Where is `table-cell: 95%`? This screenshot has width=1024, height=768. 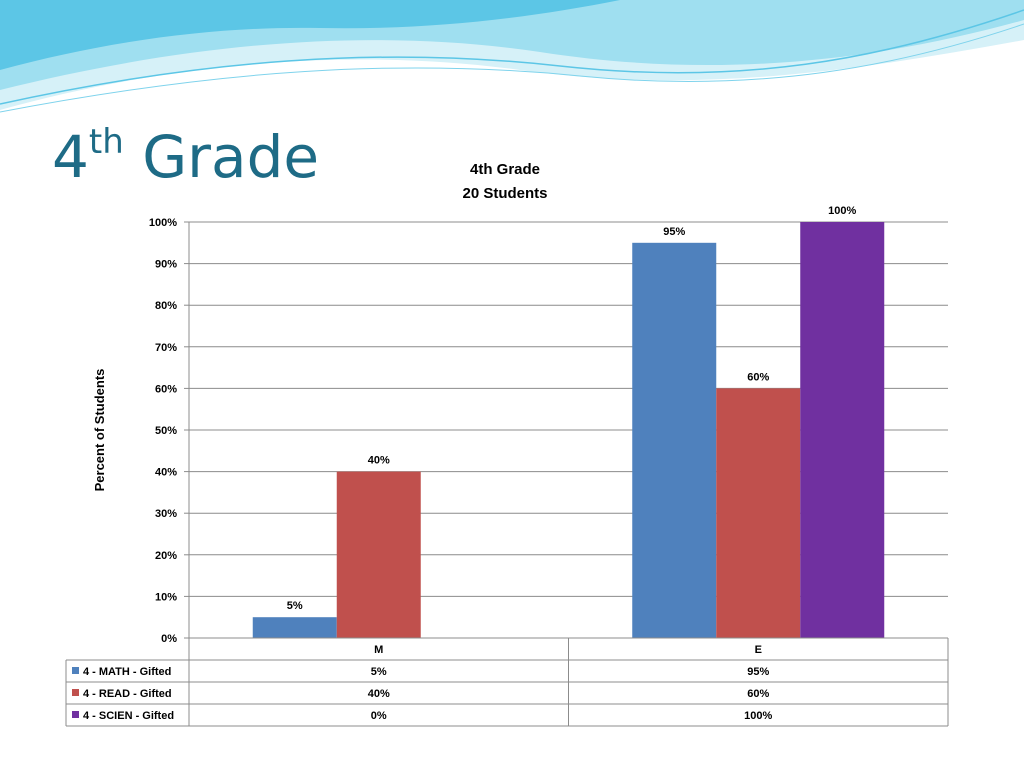
table-cell: 95% is located at coordinates (758, 672).